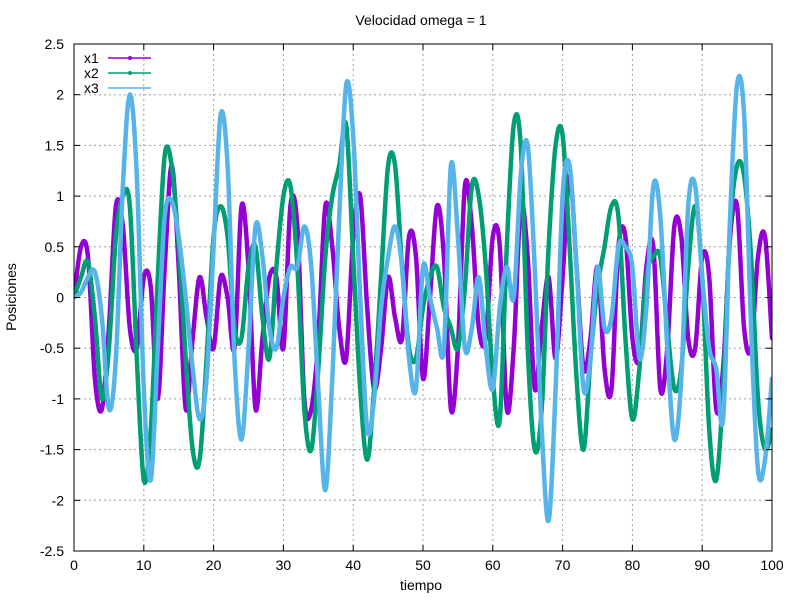 The height and width of the screenshot is (600, 800). I want to click on x-tick-label: 80, so click(633, 565).